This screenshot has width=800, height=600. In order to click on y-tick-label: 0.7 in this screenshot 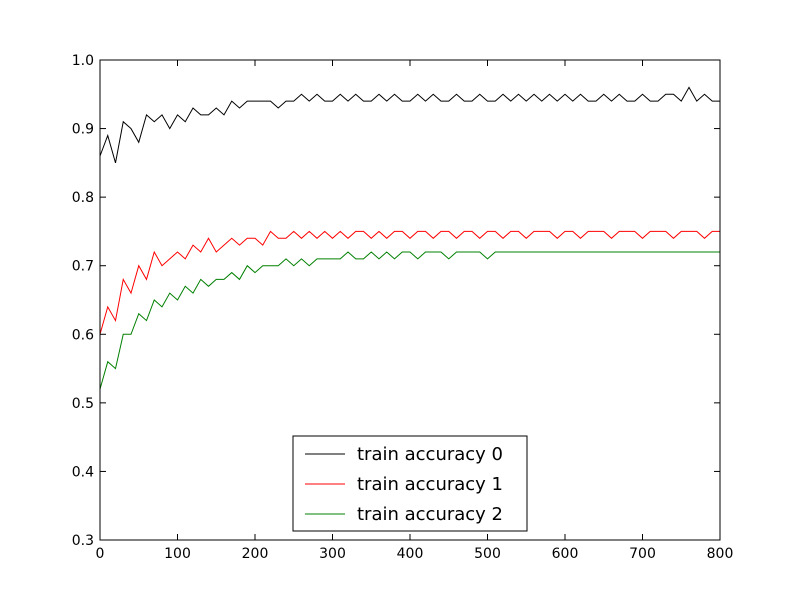, I will do `click(83, 267)`.